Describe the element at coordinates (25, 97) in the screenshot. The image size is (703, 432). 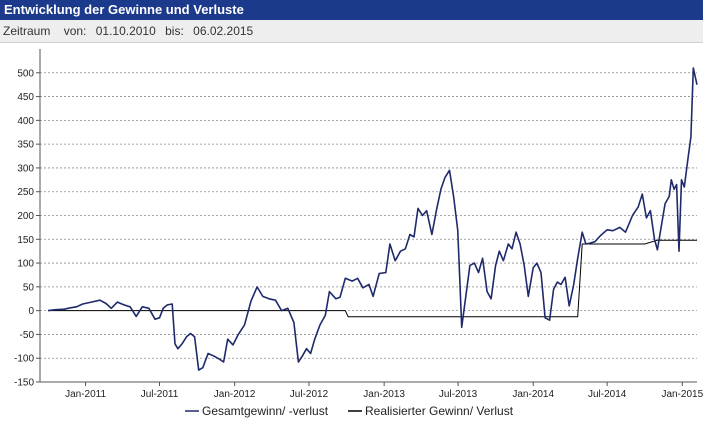
I see `y-tick-label: 450` at that location.